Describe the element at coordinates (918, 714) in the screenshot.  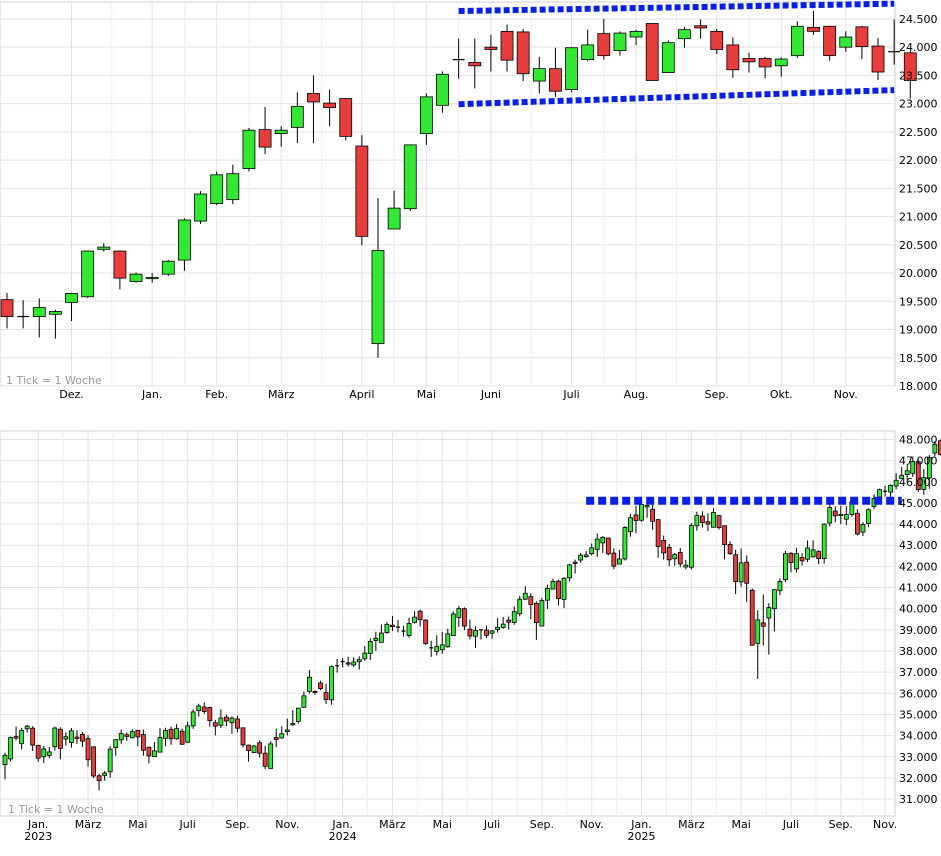
I see `y-tick-label: 35.000` at that location.